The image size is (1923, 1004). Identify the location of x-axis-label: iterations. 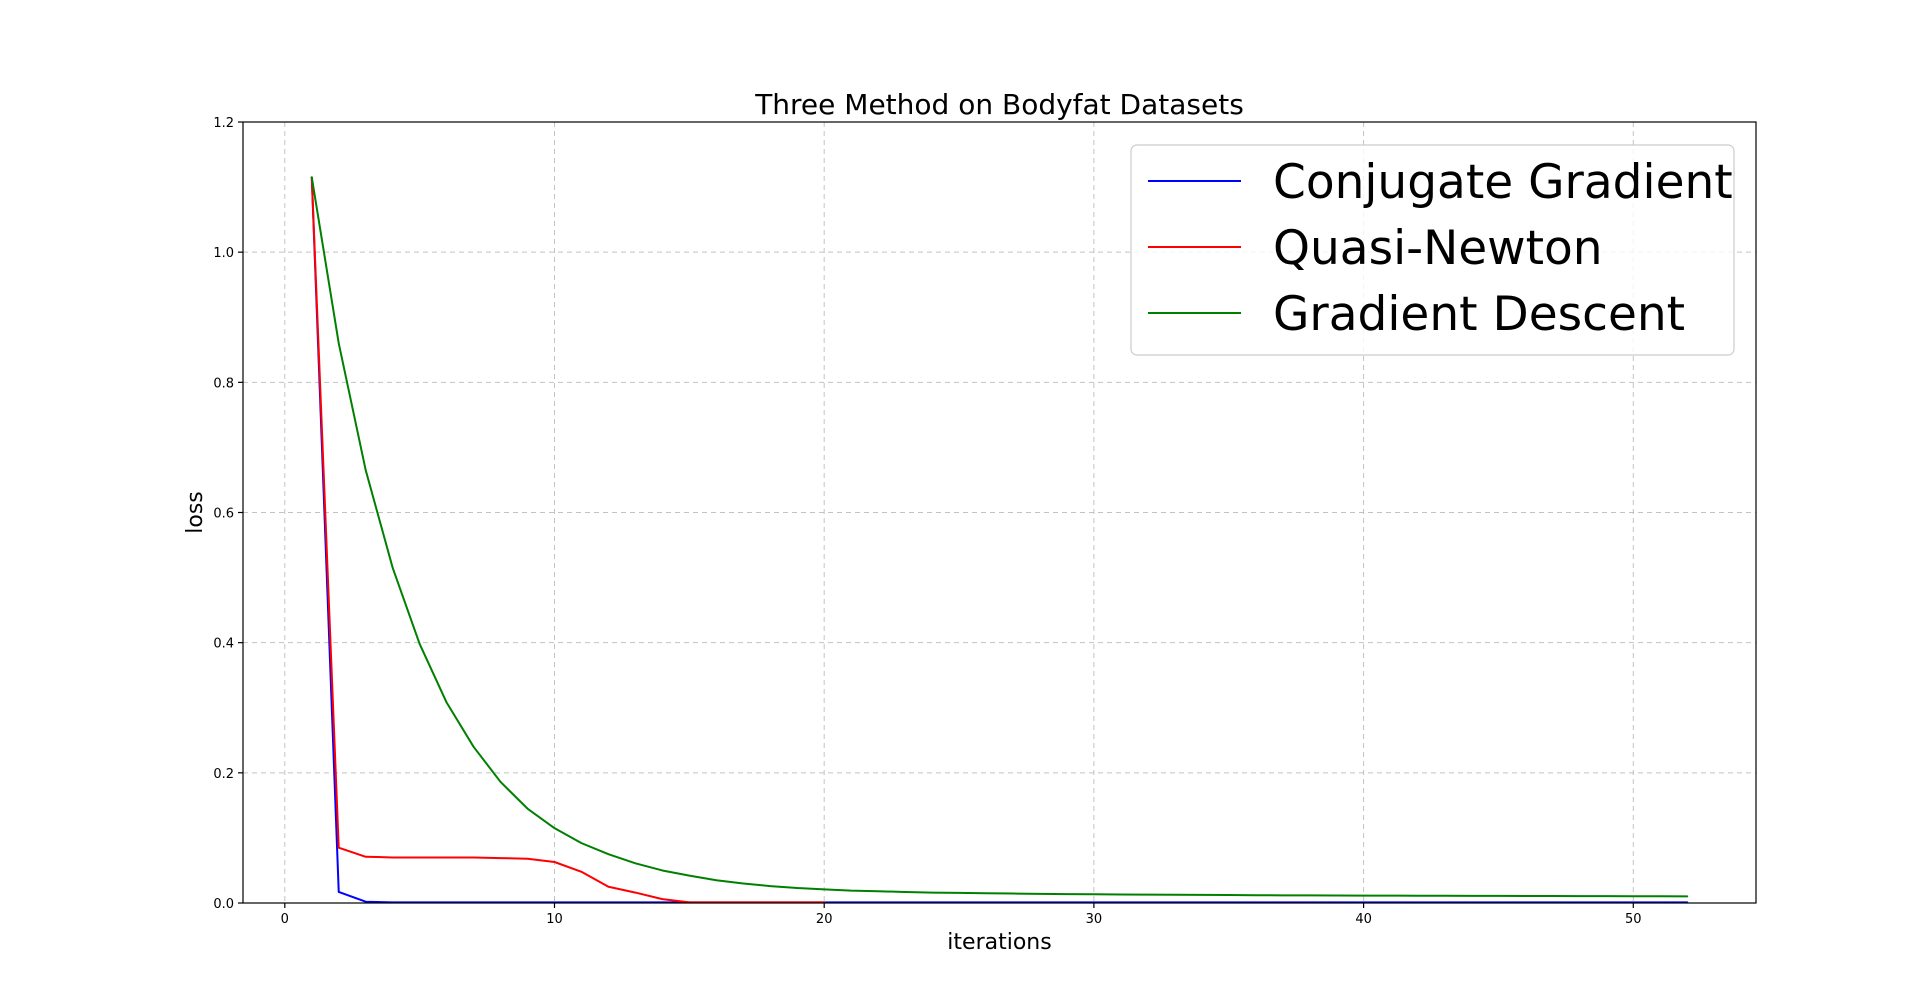
(999, 942).